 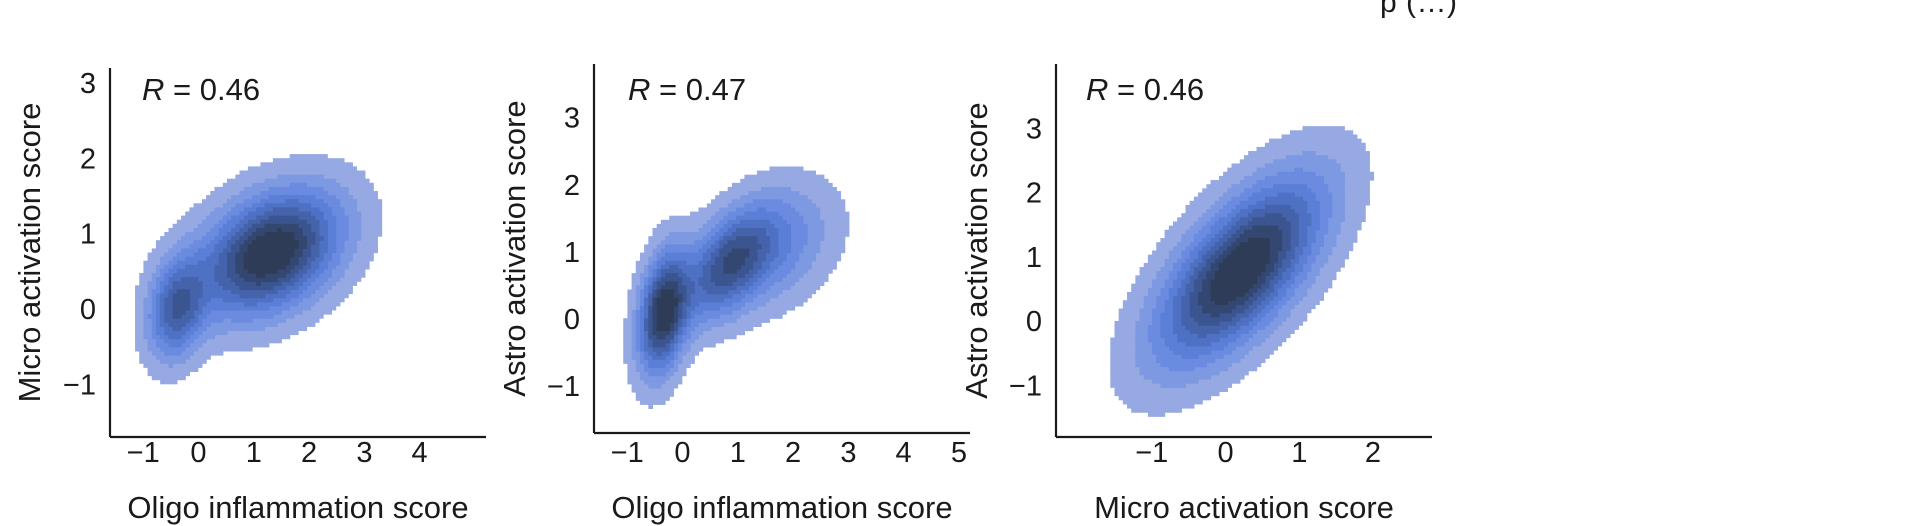 What do you see at coordinates (1244, 507) in the screenshot?
I see `x-axis-label: Micro activation score` at bounding box center [1244, 507].